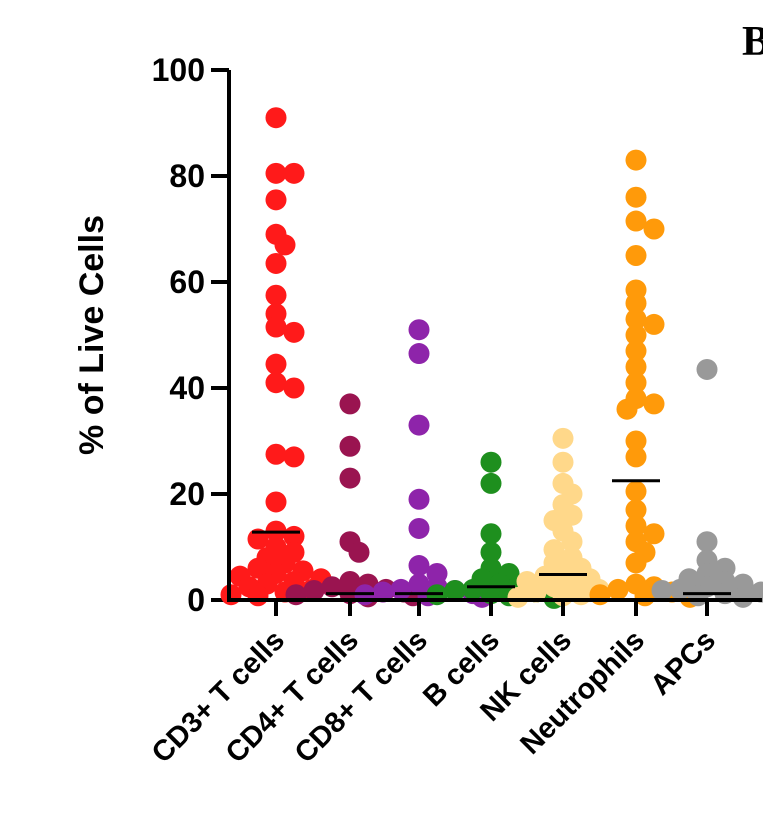  I want to click on median-lines, so click(491, 537).